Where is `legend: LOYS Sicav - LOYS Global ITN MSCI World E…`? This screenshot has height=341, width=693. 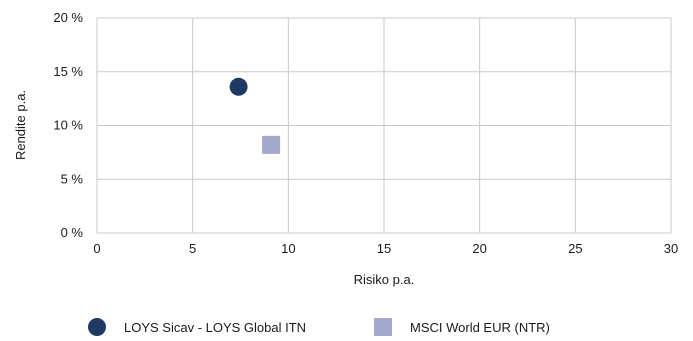
legend: LOYS Sicav - LOYS Global ITN MSCI World E… is located at coordinates (319, 327).